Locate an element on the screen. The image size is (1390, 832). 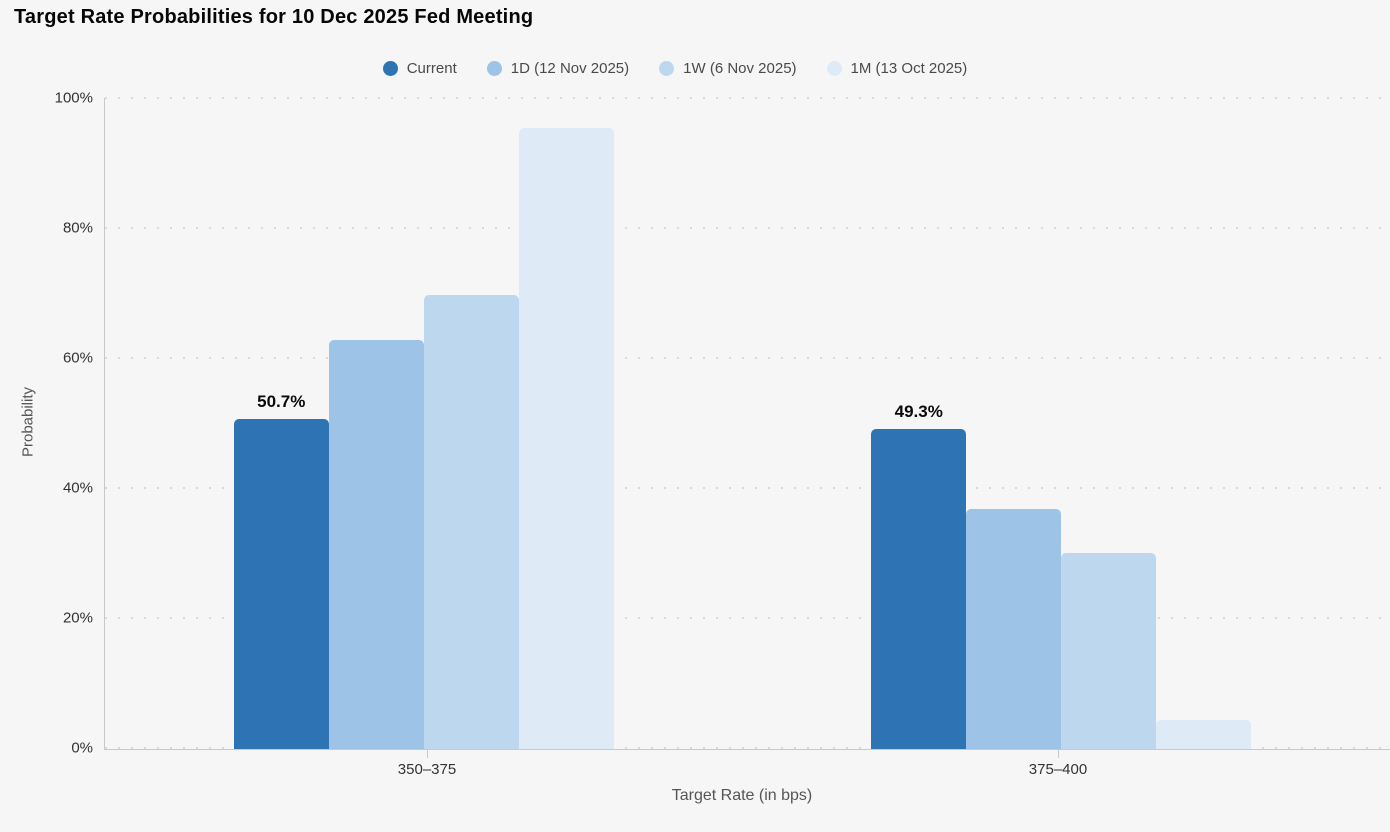
ytick-40: 40% is located at coordinates (77, 488).